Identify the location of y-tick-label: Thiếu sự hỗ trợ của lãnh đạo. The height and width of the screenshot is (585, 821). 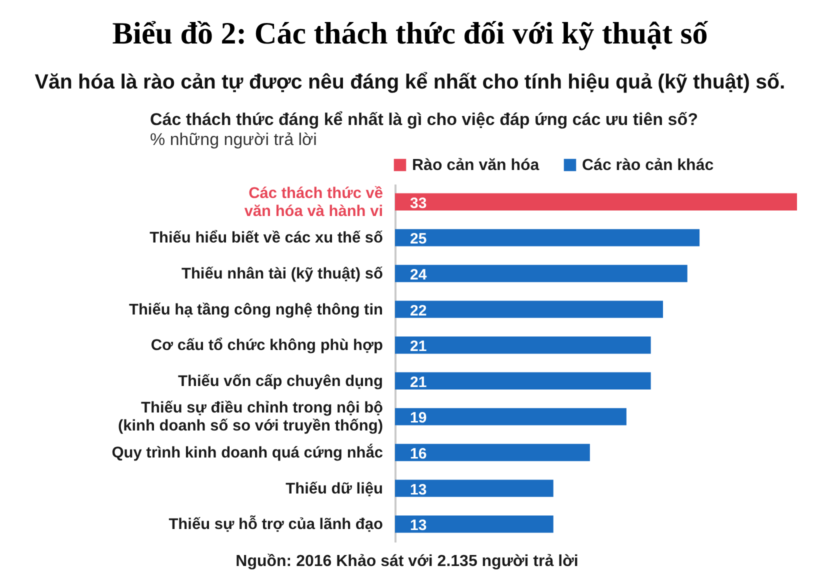
(275, 524).